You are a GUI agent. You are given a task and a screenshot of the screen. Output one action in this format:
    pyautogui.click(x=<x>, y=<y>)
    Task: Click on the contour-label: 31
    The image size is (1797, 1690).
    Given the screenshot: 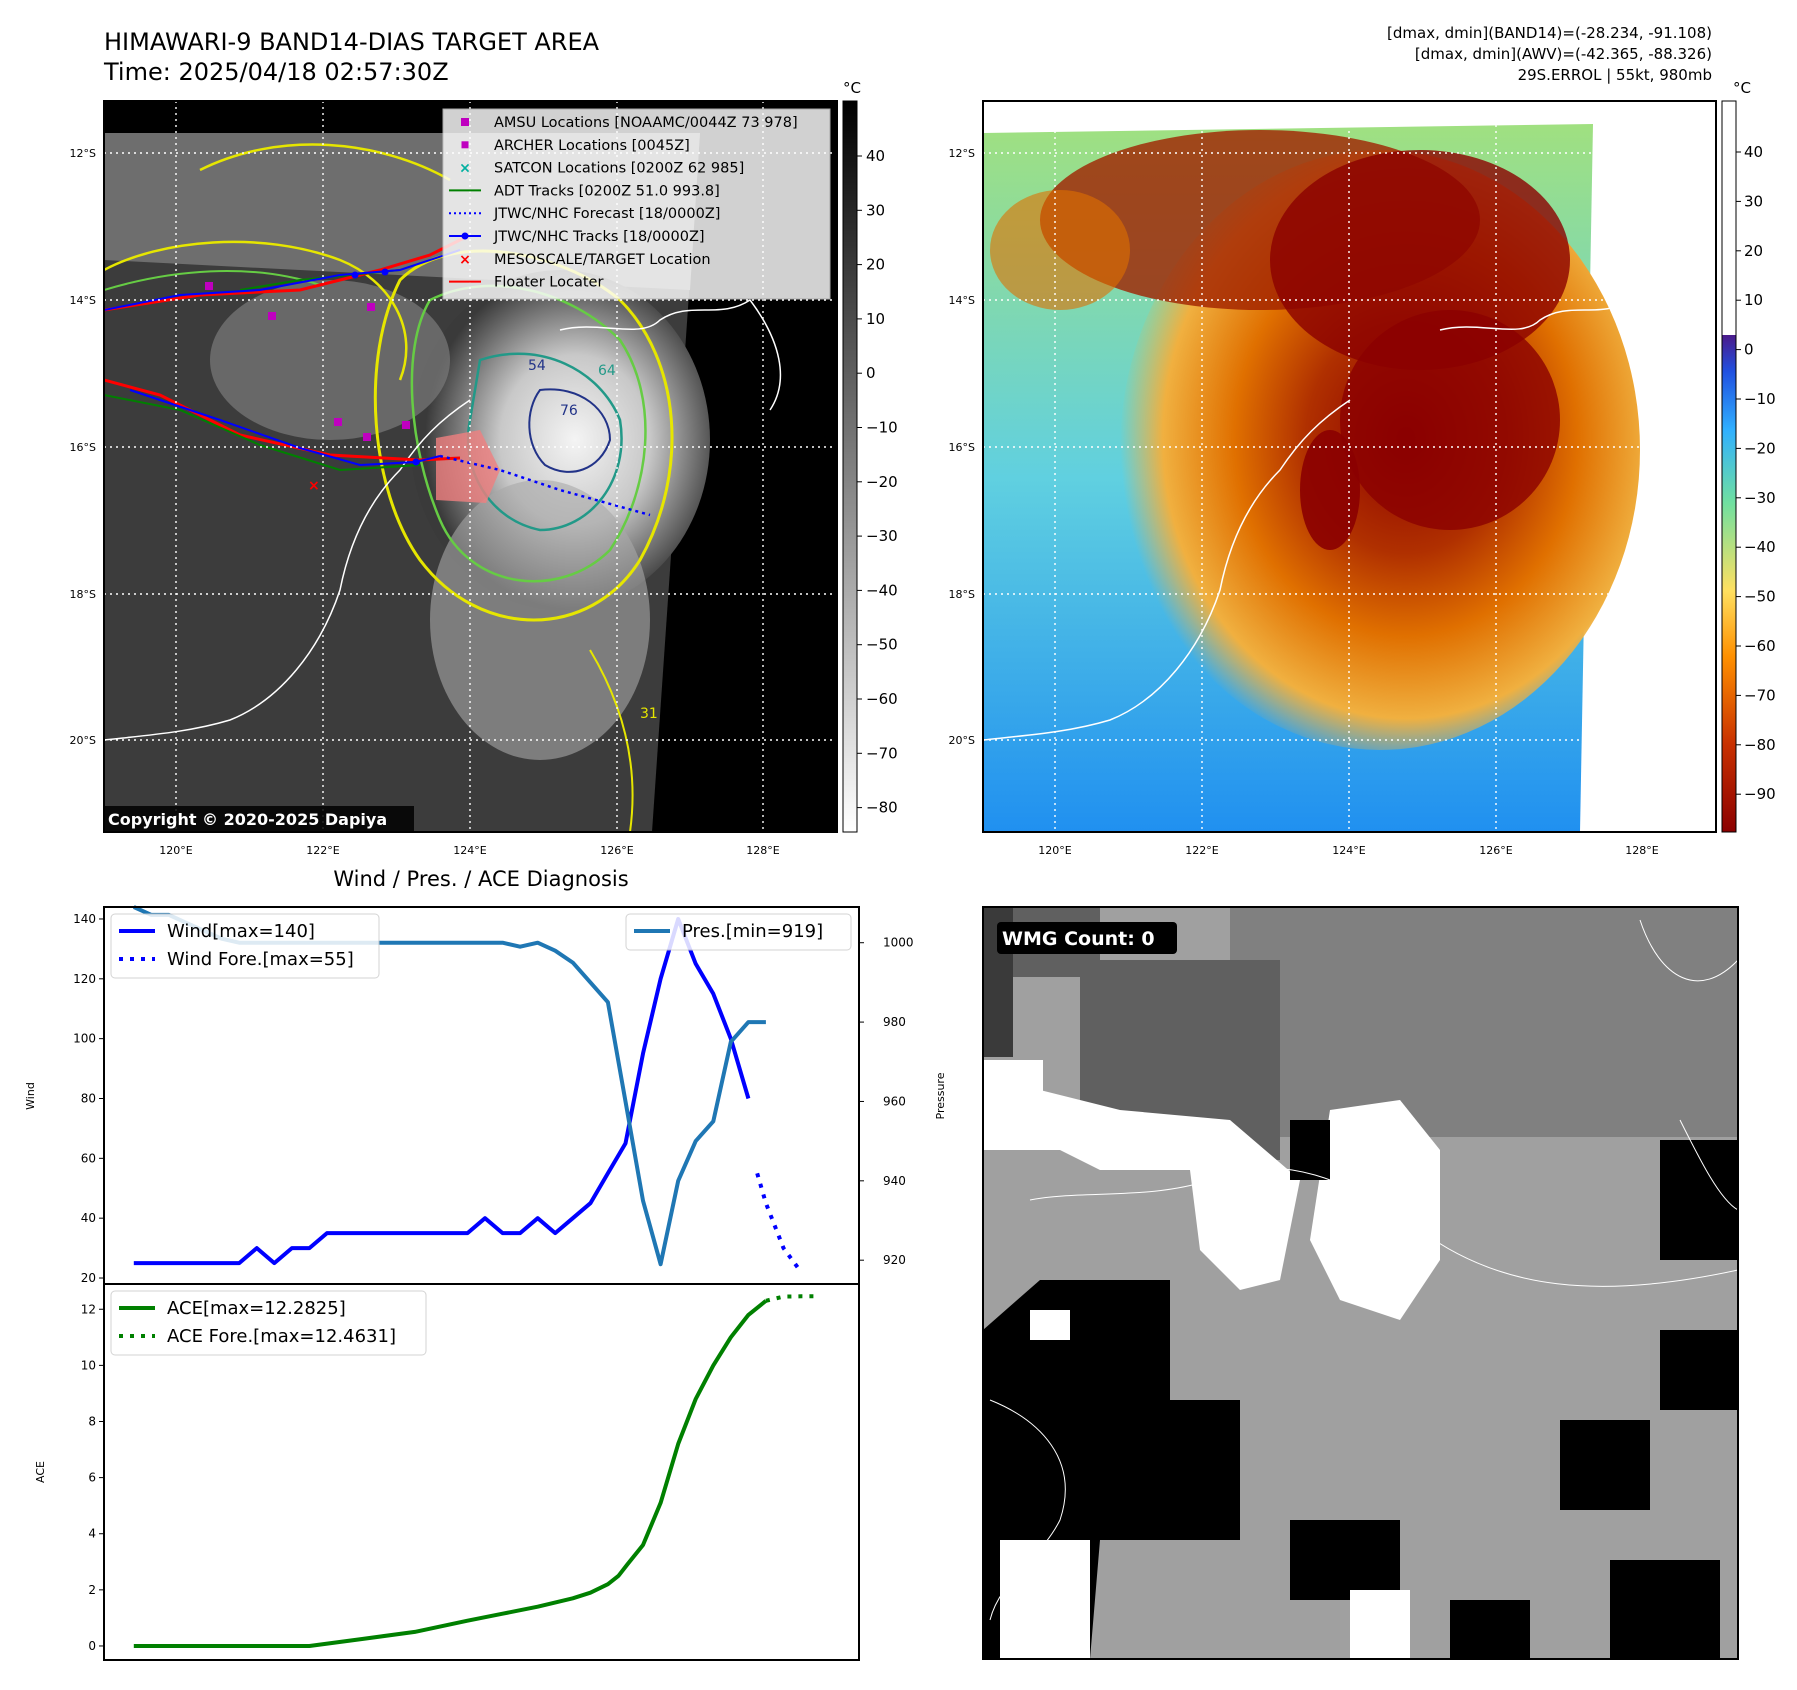 What is the action you would take?
    pyautogui.click(x=649, y=714)
    